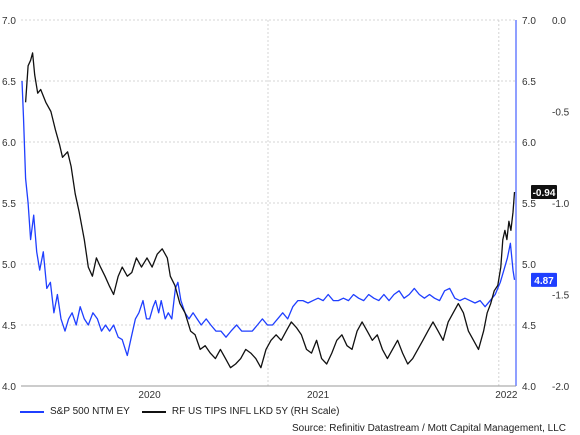 Image resolution: width=580 pixels, height=435 pixels. Describe the element at coordinates (90, 411) in the screenshot. I see `legend-label-blue: S&P 500 NTM EY` at that location.